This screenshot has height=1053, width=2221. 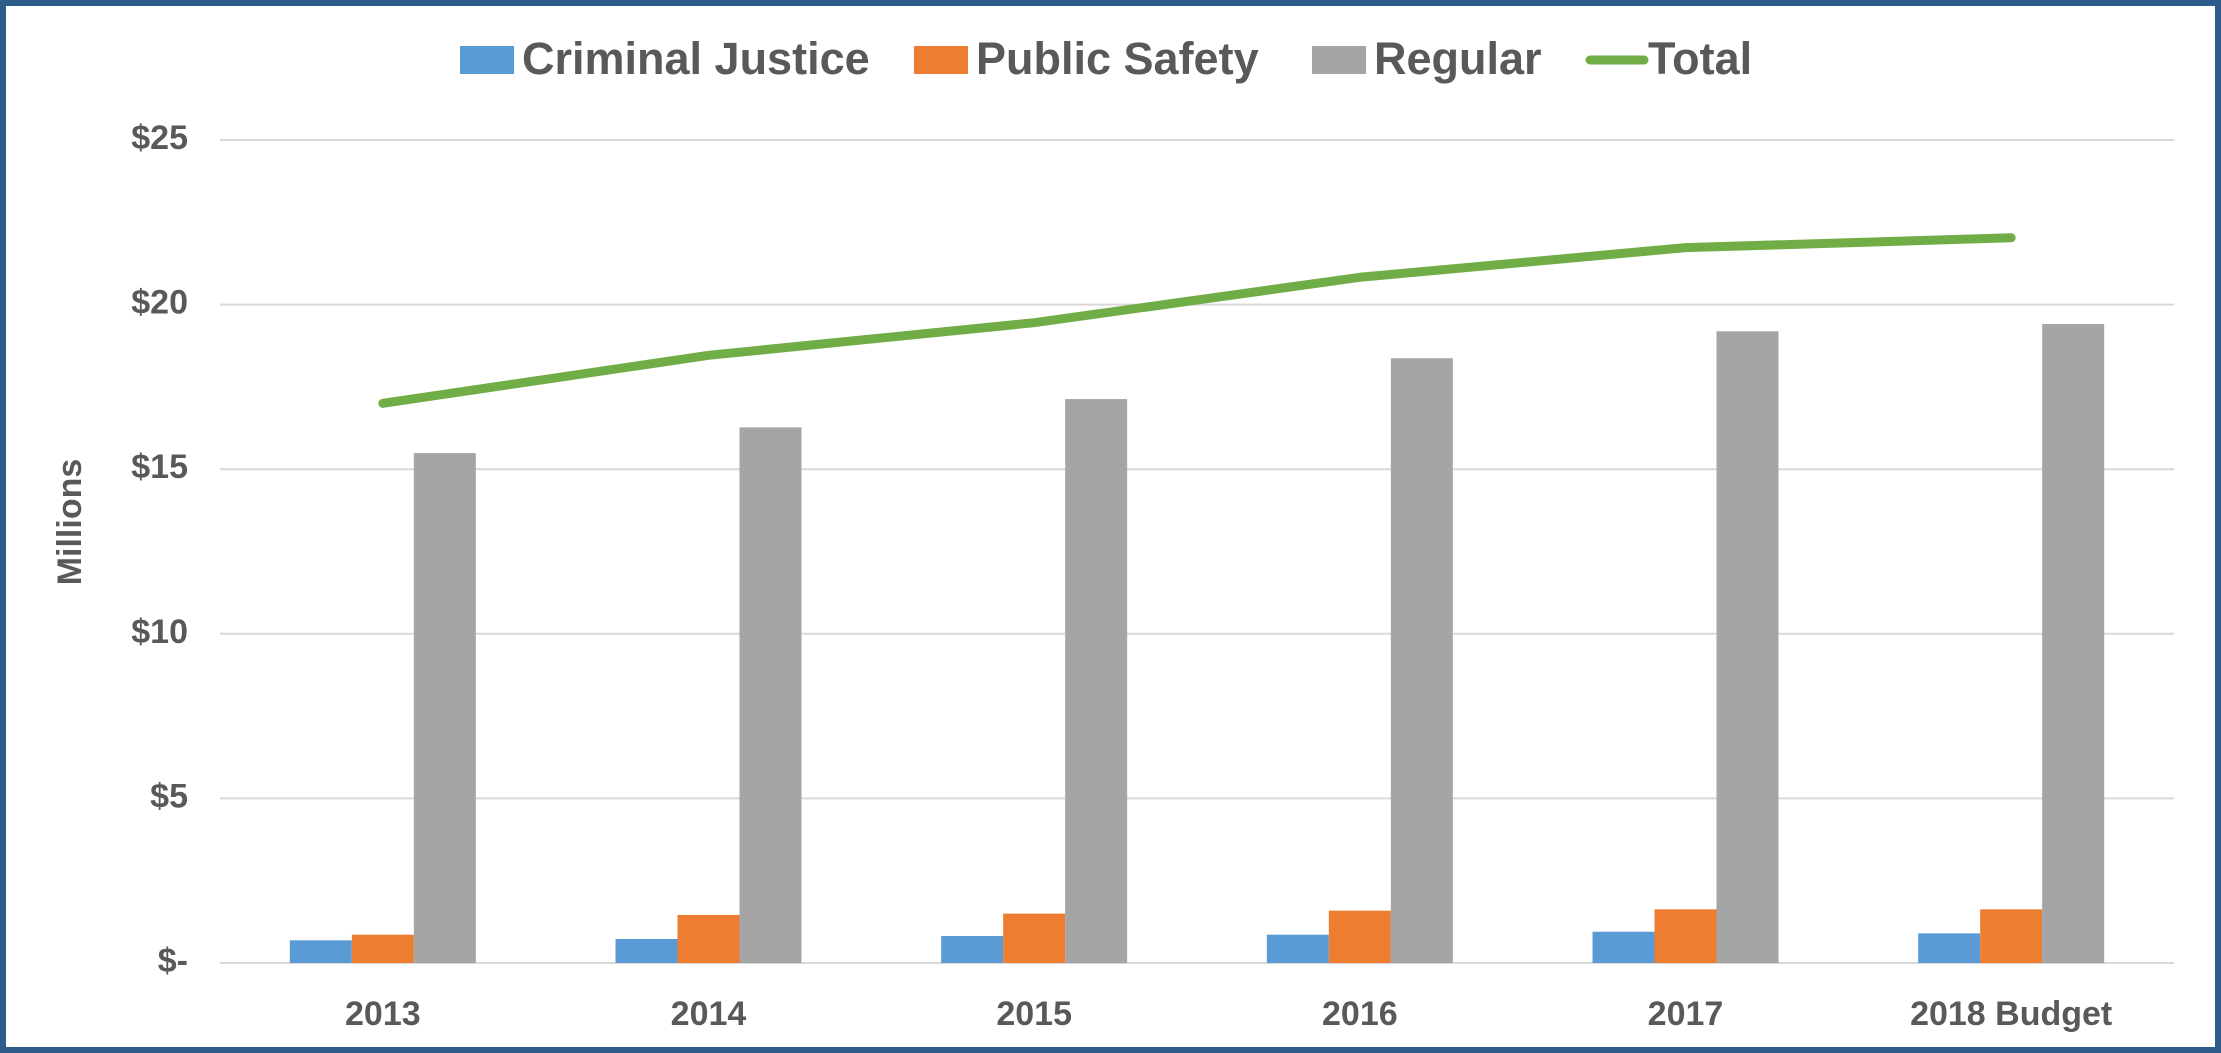 What do you see at coordinates (383, 1014) in the screenshot?
I see `x-tick-label: 2013` at bounding box center [383, 1014].